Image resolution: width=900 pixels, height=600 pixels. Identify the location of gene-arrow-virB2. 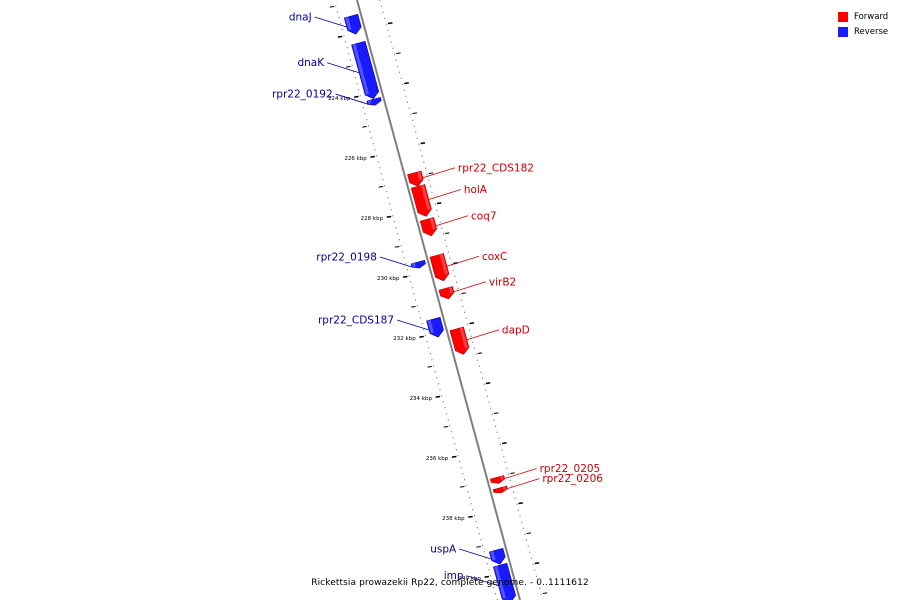
(446, 293).